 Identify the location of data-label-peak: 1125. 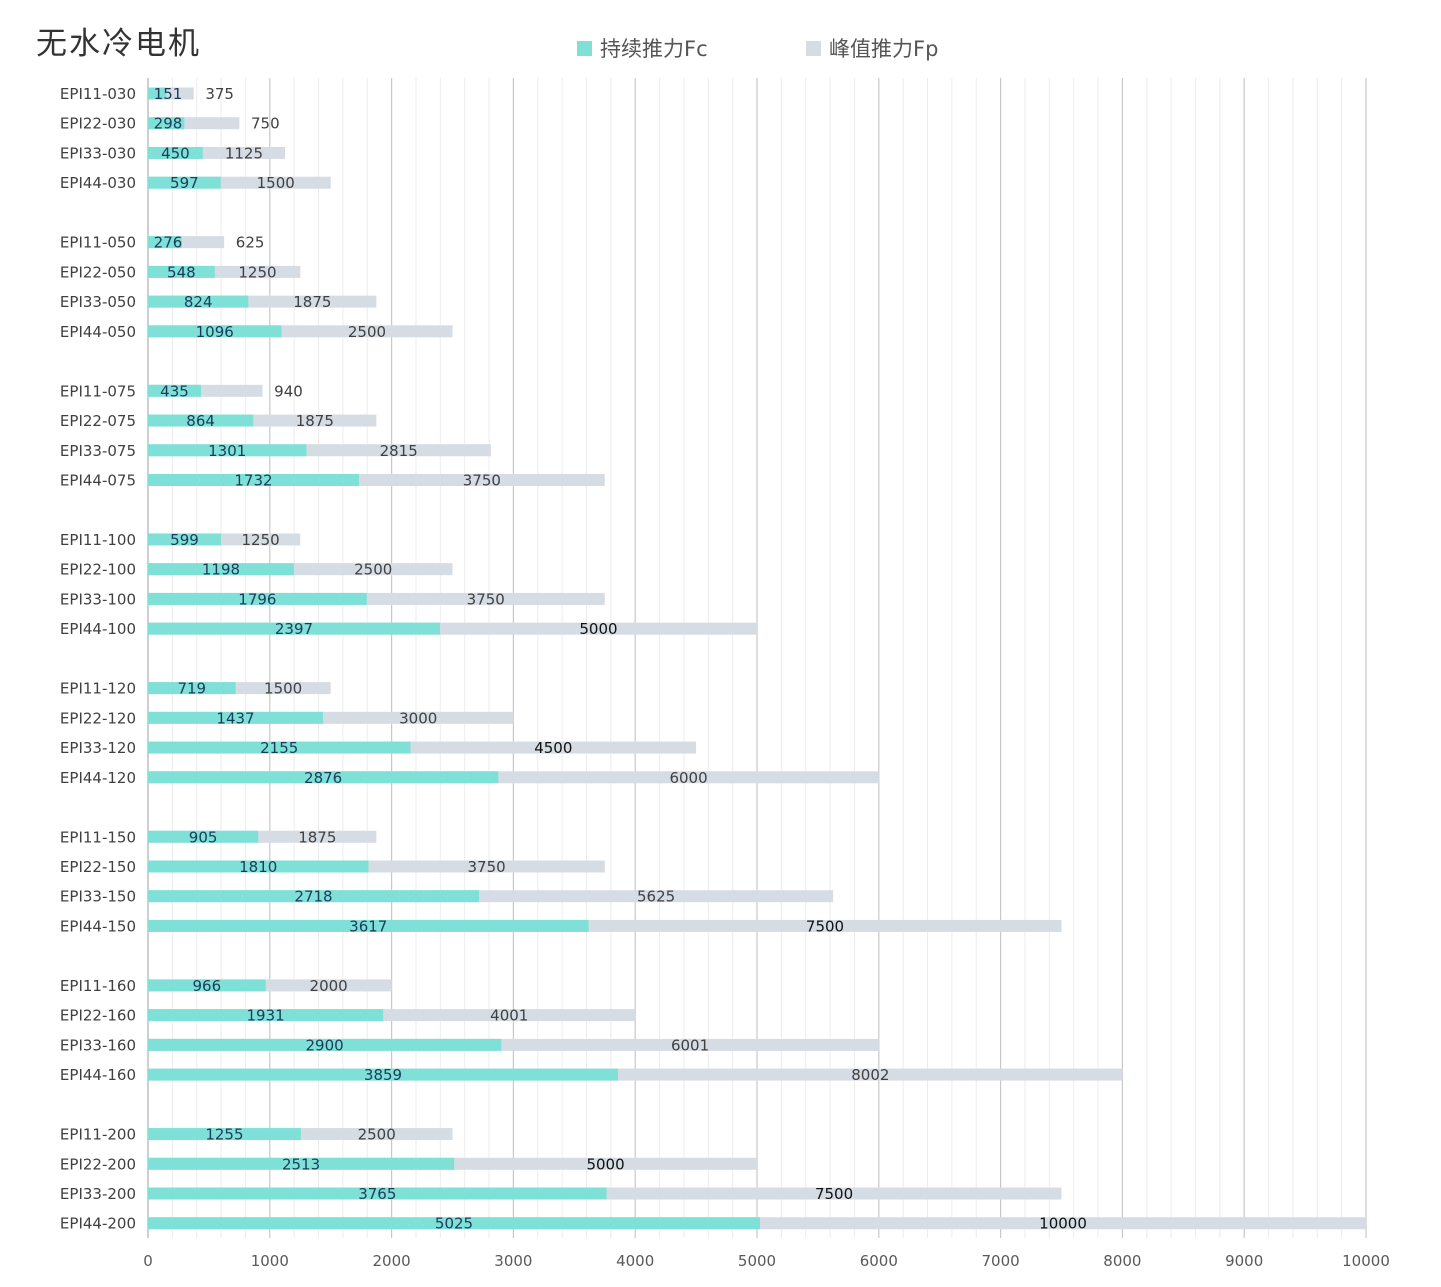
(244, 153).